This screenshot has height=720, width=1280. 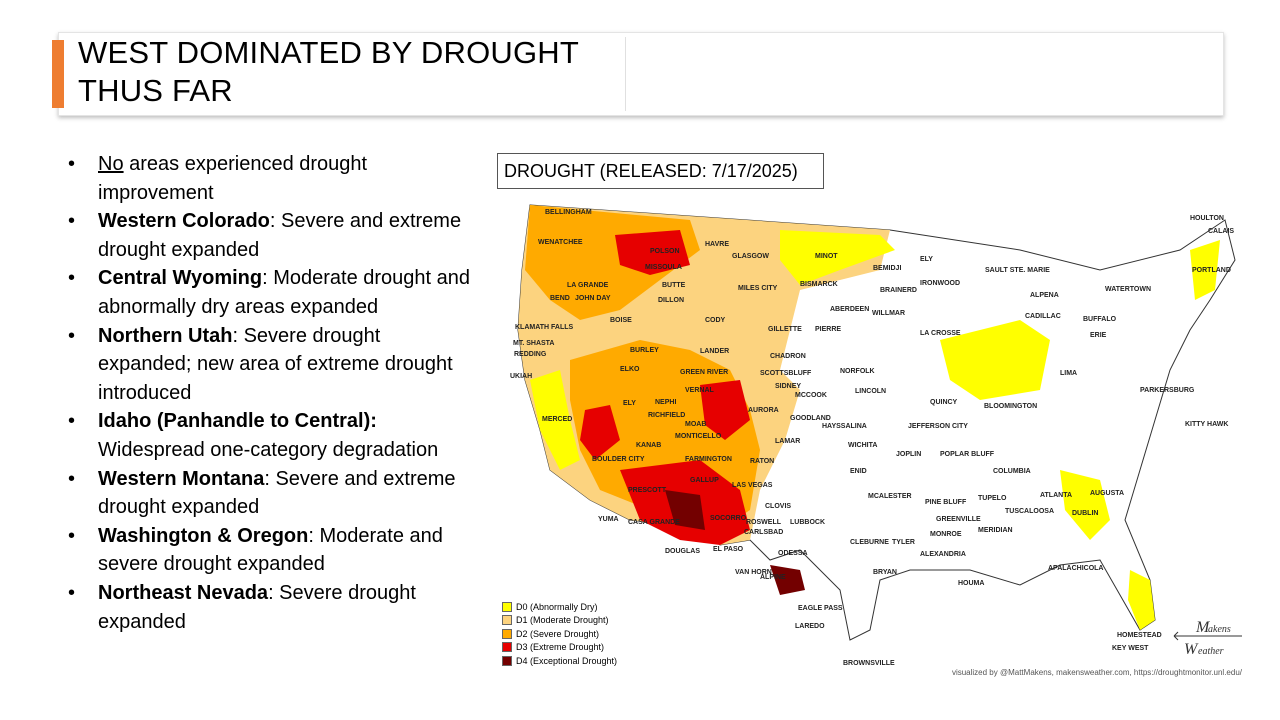 I want to click on bullet-underline: No, so click(x=111, y=164).